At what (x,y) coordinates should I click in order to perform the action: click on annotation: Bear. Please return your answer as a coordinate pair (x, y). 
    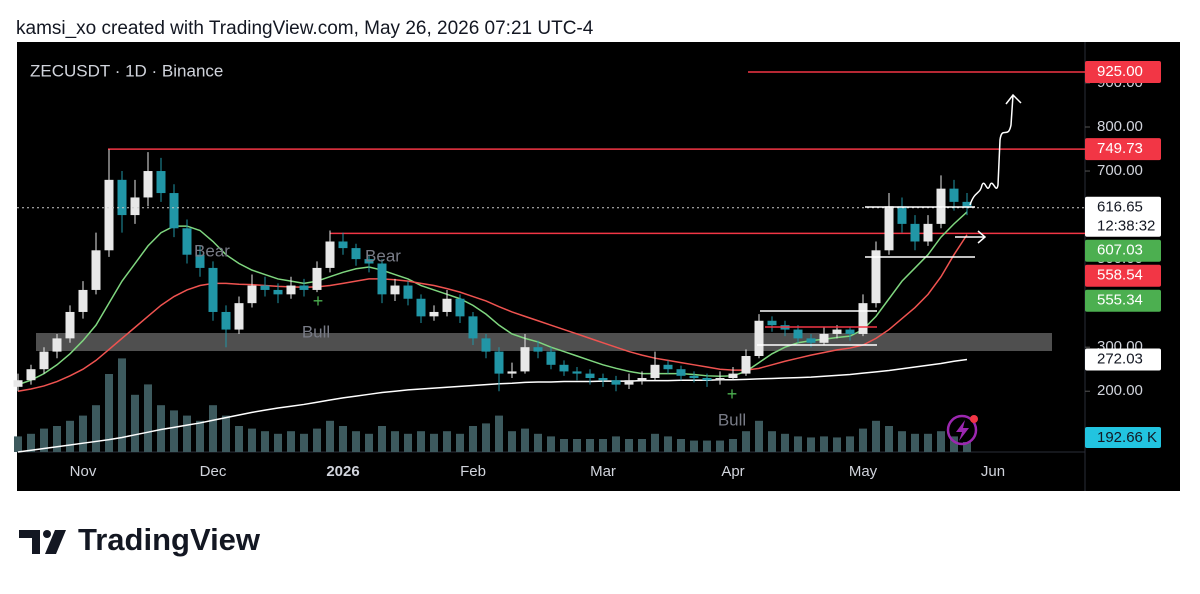
    Looking at the image, I should click on (212, 250).